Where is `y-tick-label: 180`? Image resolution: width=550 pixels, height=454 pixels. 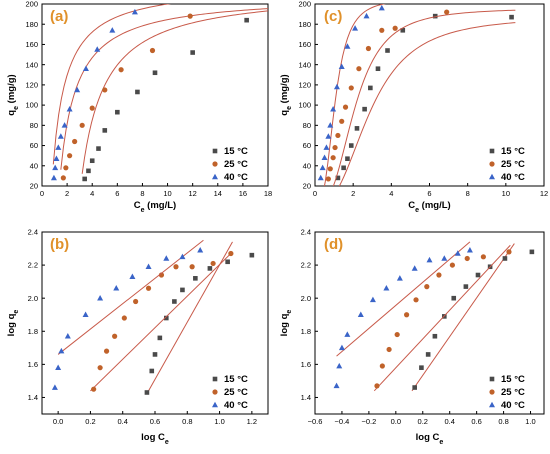 y-tick-label: 180 is located at coordinates (31, 24).